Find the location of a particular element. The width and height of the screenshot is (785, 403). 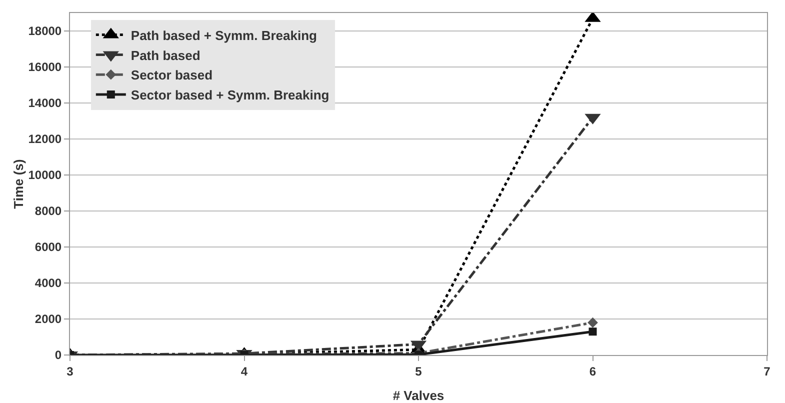

x-tick-label: 5 is located at coordinates (418, 371).